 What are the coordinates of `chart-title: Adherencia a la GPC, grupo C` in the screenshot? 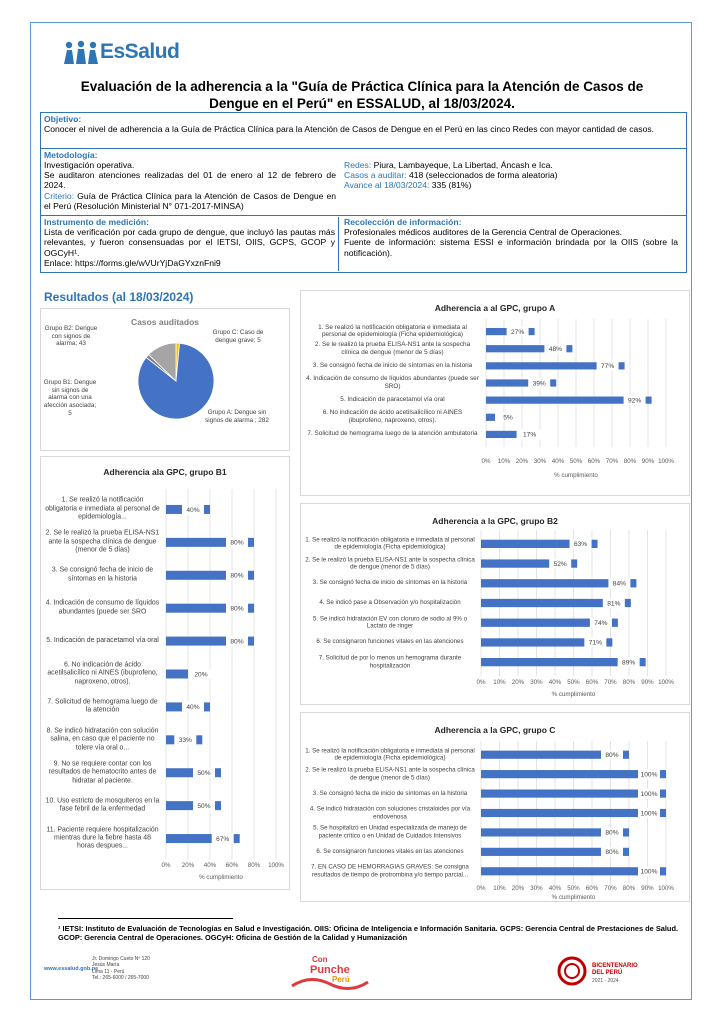 It's located at (495, 730).